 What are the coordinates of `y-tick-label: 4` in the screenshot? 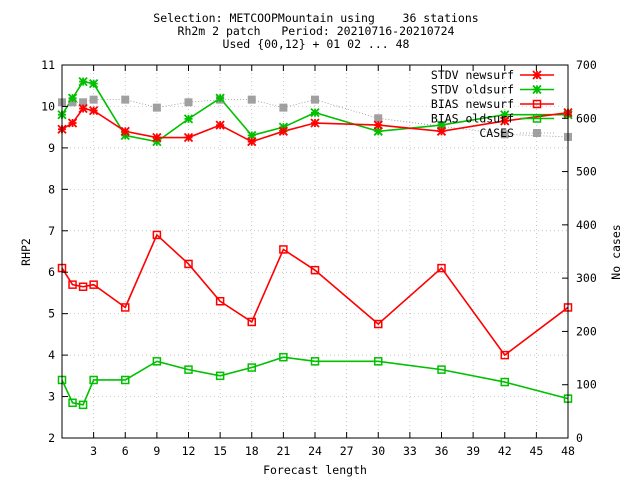 It's located at (51, 355).